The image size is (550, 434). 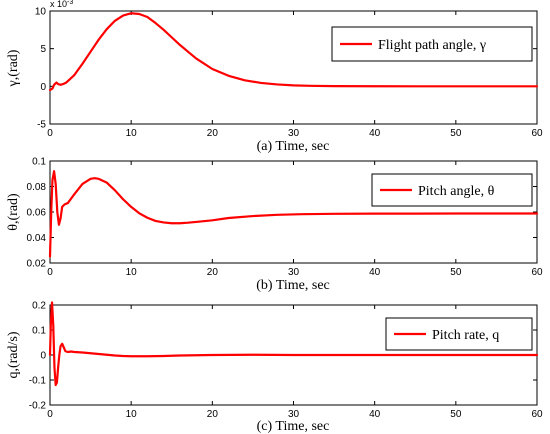 I want to click on y-tick-label: 0.02, so click(x=37, y=264).